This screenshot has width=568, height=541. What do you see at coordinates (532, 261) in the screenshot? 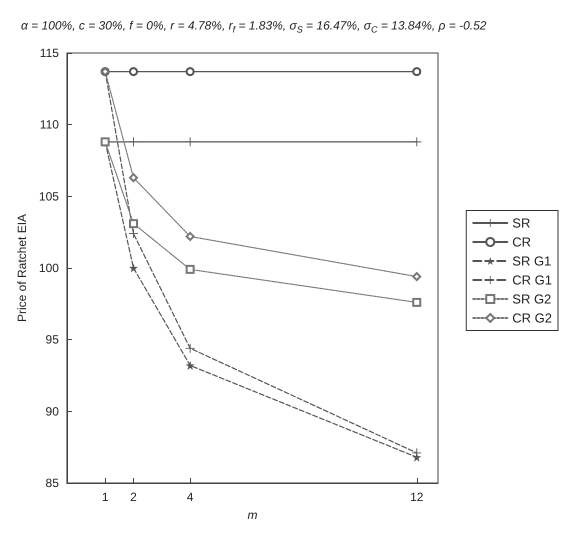
I see `legend-label: SR G1` at bounding box center [532, 261].